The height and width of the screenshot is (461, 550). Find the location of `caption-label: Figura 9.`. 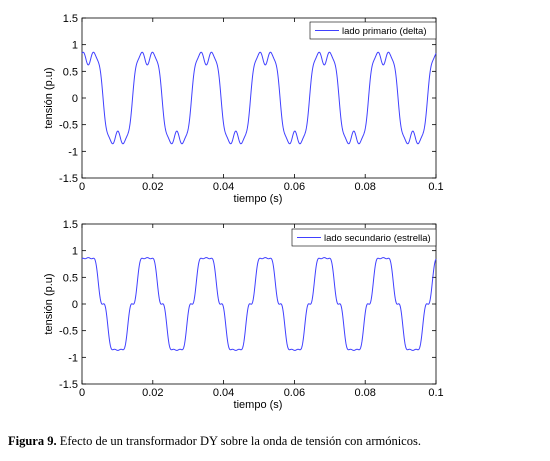

caption-label: Figura 9. is located at coordinates (32, 441).